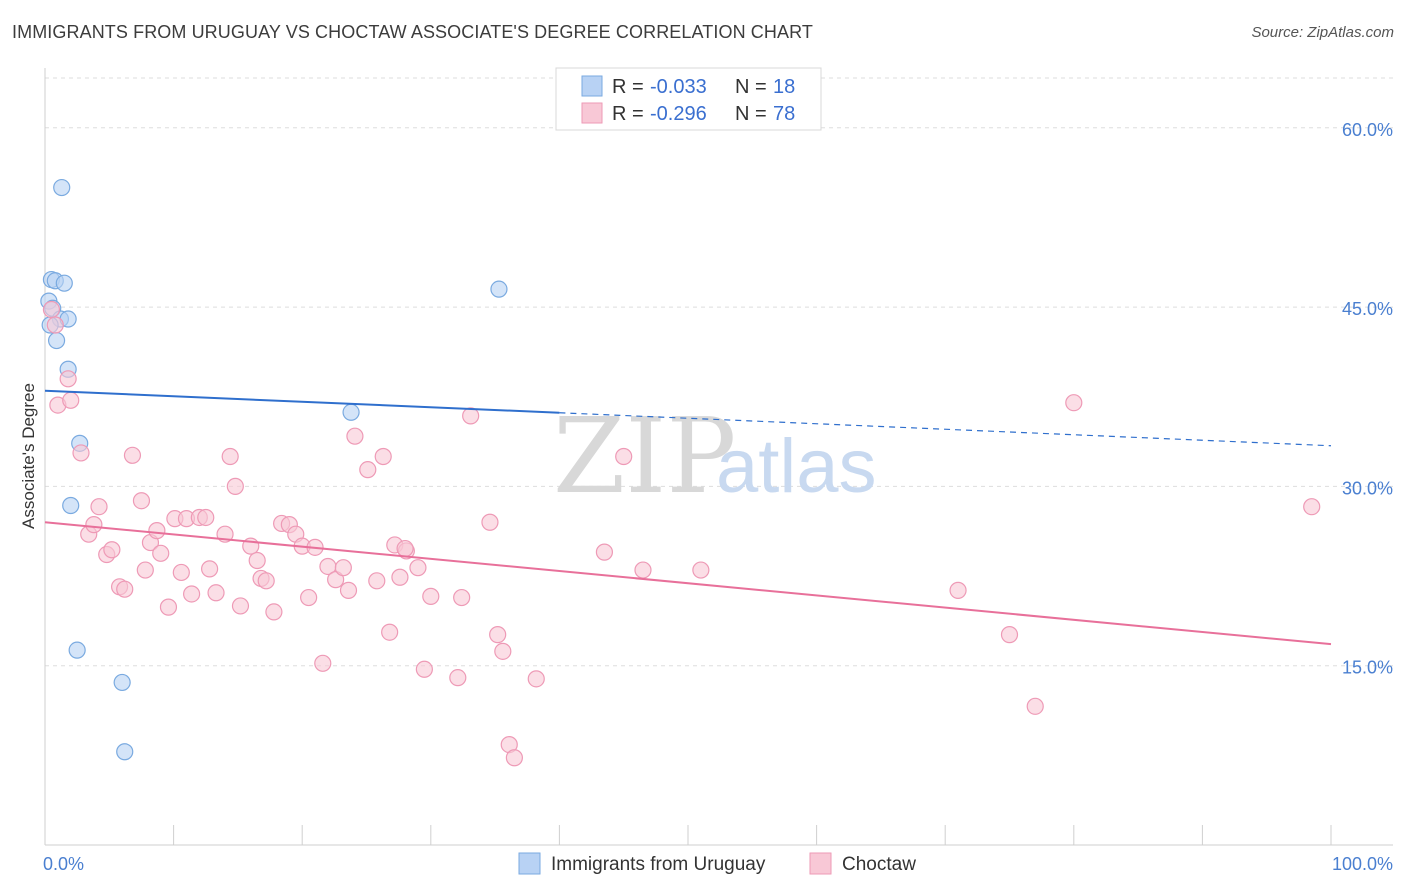  Describe the element at coordinates (644, 456) in the screenshot. I see `watermark-zip: ZIP` at that location.